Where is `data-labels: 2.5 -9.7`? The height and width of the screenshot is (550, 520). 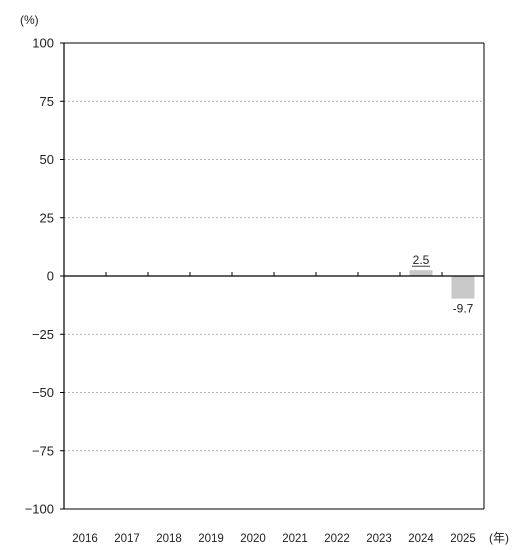
data-labels: 2.5 -9.7 is located at coordinates (443, 284).